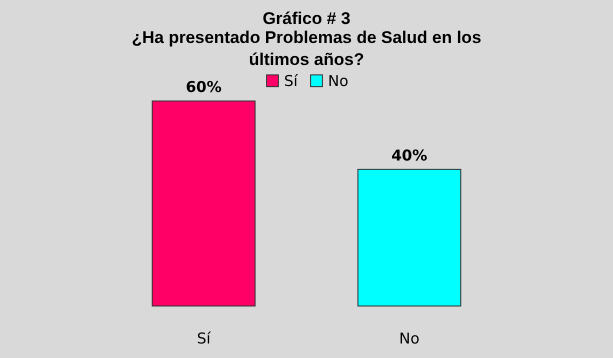  What do you see at coordinates (409, 155) in the screenshot?
I see `data-label: 40%` at bounding box center [409, 155].